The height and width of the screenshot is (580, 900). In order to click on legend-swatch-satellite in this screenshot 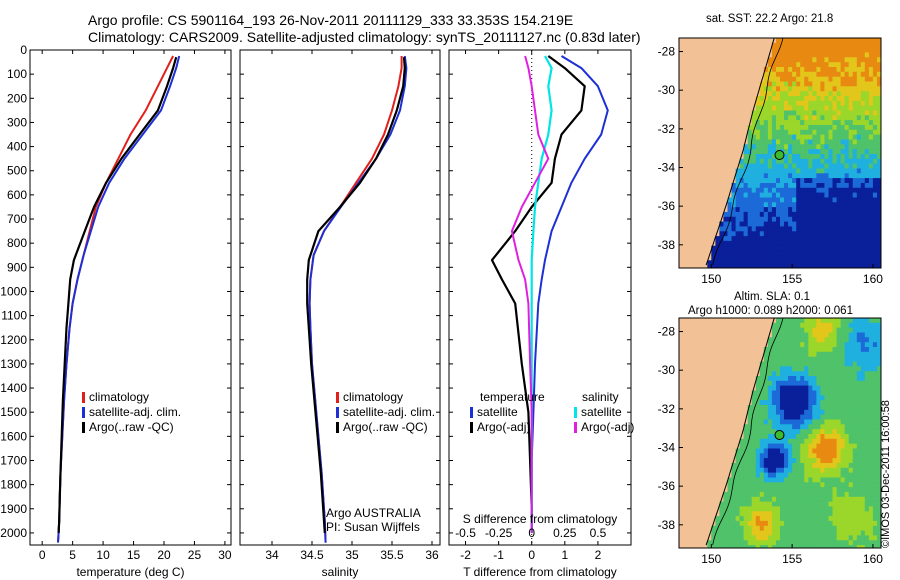, I will do `click(83, 412)`.